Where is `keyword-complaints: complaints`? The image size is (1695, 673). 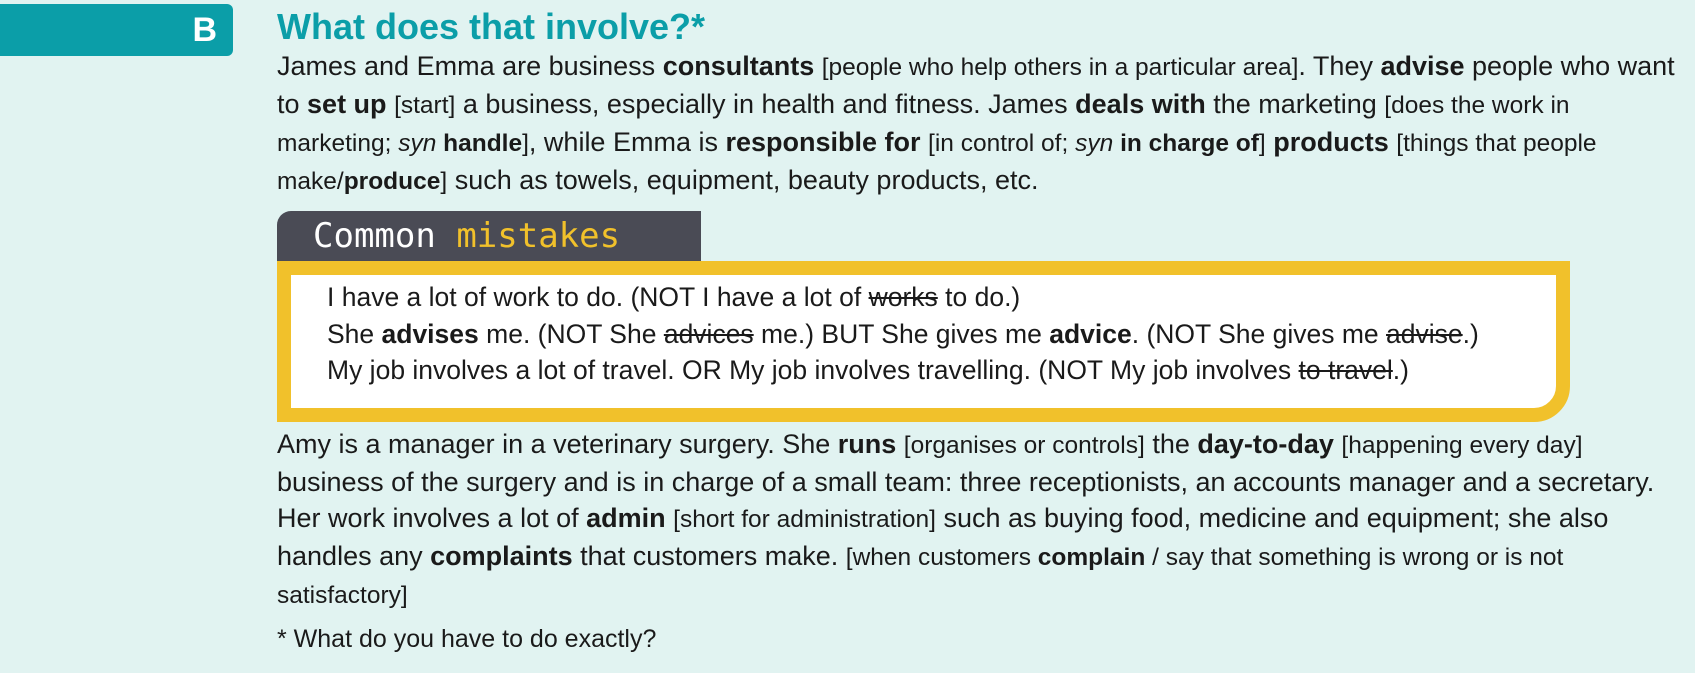 keyword-complaints: complaints is located at coordinates (501, 556).